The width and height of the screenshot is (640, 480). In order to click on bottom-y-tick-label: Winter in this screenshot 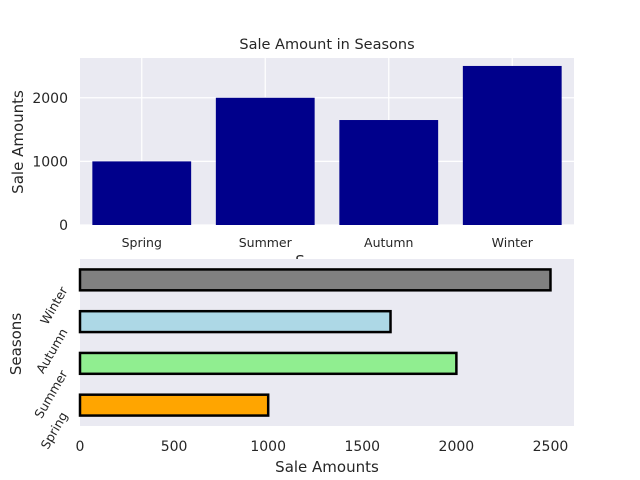, I will do `click(54, 305)`.